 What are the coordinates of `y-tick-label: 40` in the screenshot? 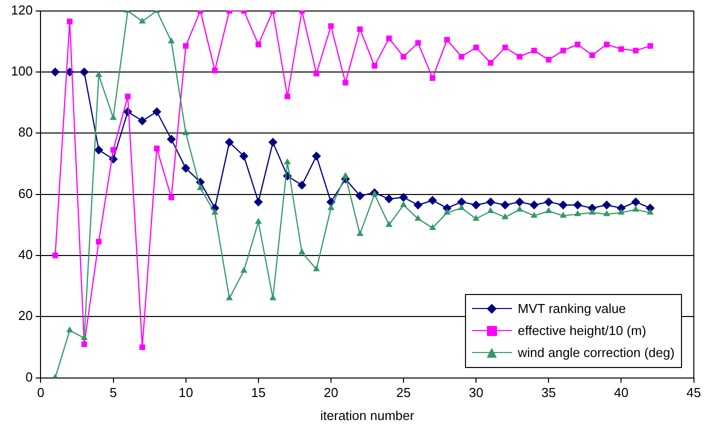 It's located at (25, 254).